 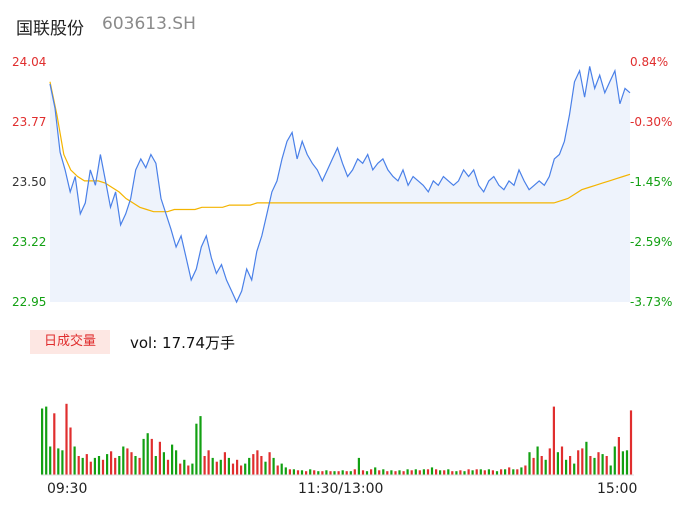 What do you see at coordinates (617, 489) in the screenshot?
I see `time-label-close: 15:00` at bounding box center [617, 489].